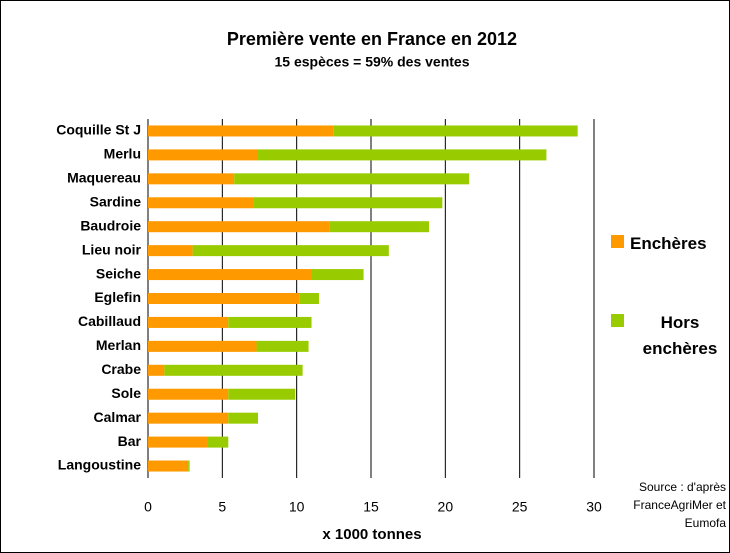  I want to click on y-tick-label: Cabillaud, so click(109, 321).